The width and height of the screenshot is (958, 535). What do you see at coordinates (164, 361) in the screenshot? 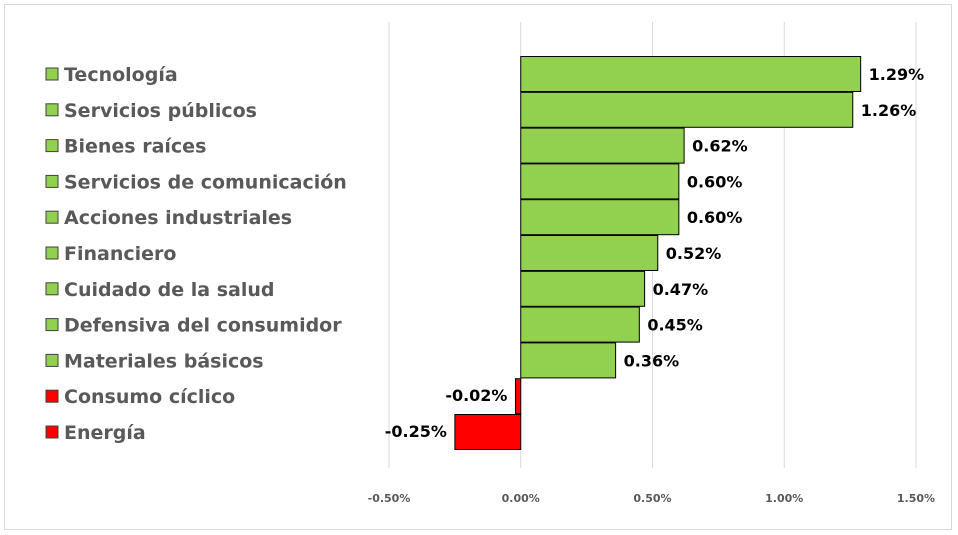
I see `legend-label: Materiales básicos` at bounding box center [164, 361].